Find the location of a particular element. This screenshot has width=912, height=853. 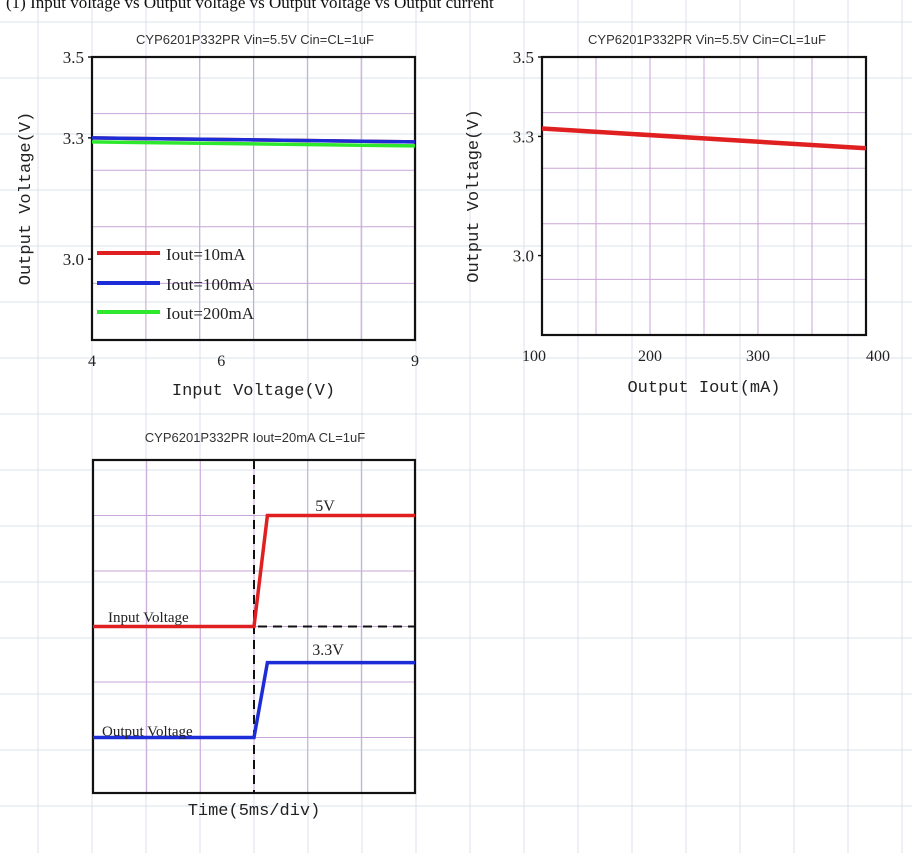

x-axis-label: Input Voltage(V) is located at coordinates (253, 391).